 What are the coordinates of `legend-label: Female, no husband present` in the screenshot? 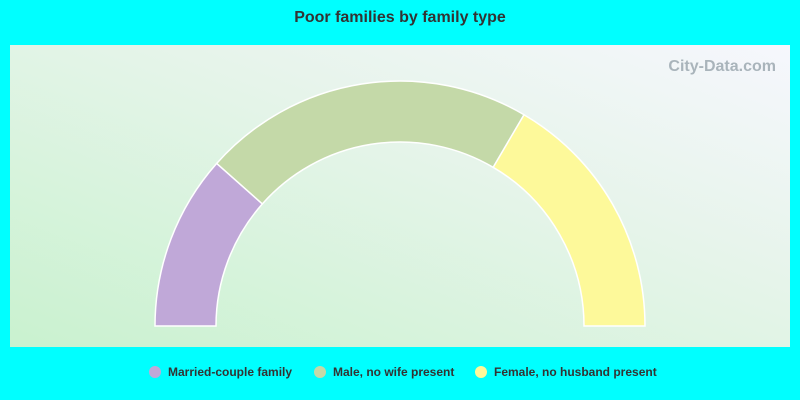 It's located at (575, 372).